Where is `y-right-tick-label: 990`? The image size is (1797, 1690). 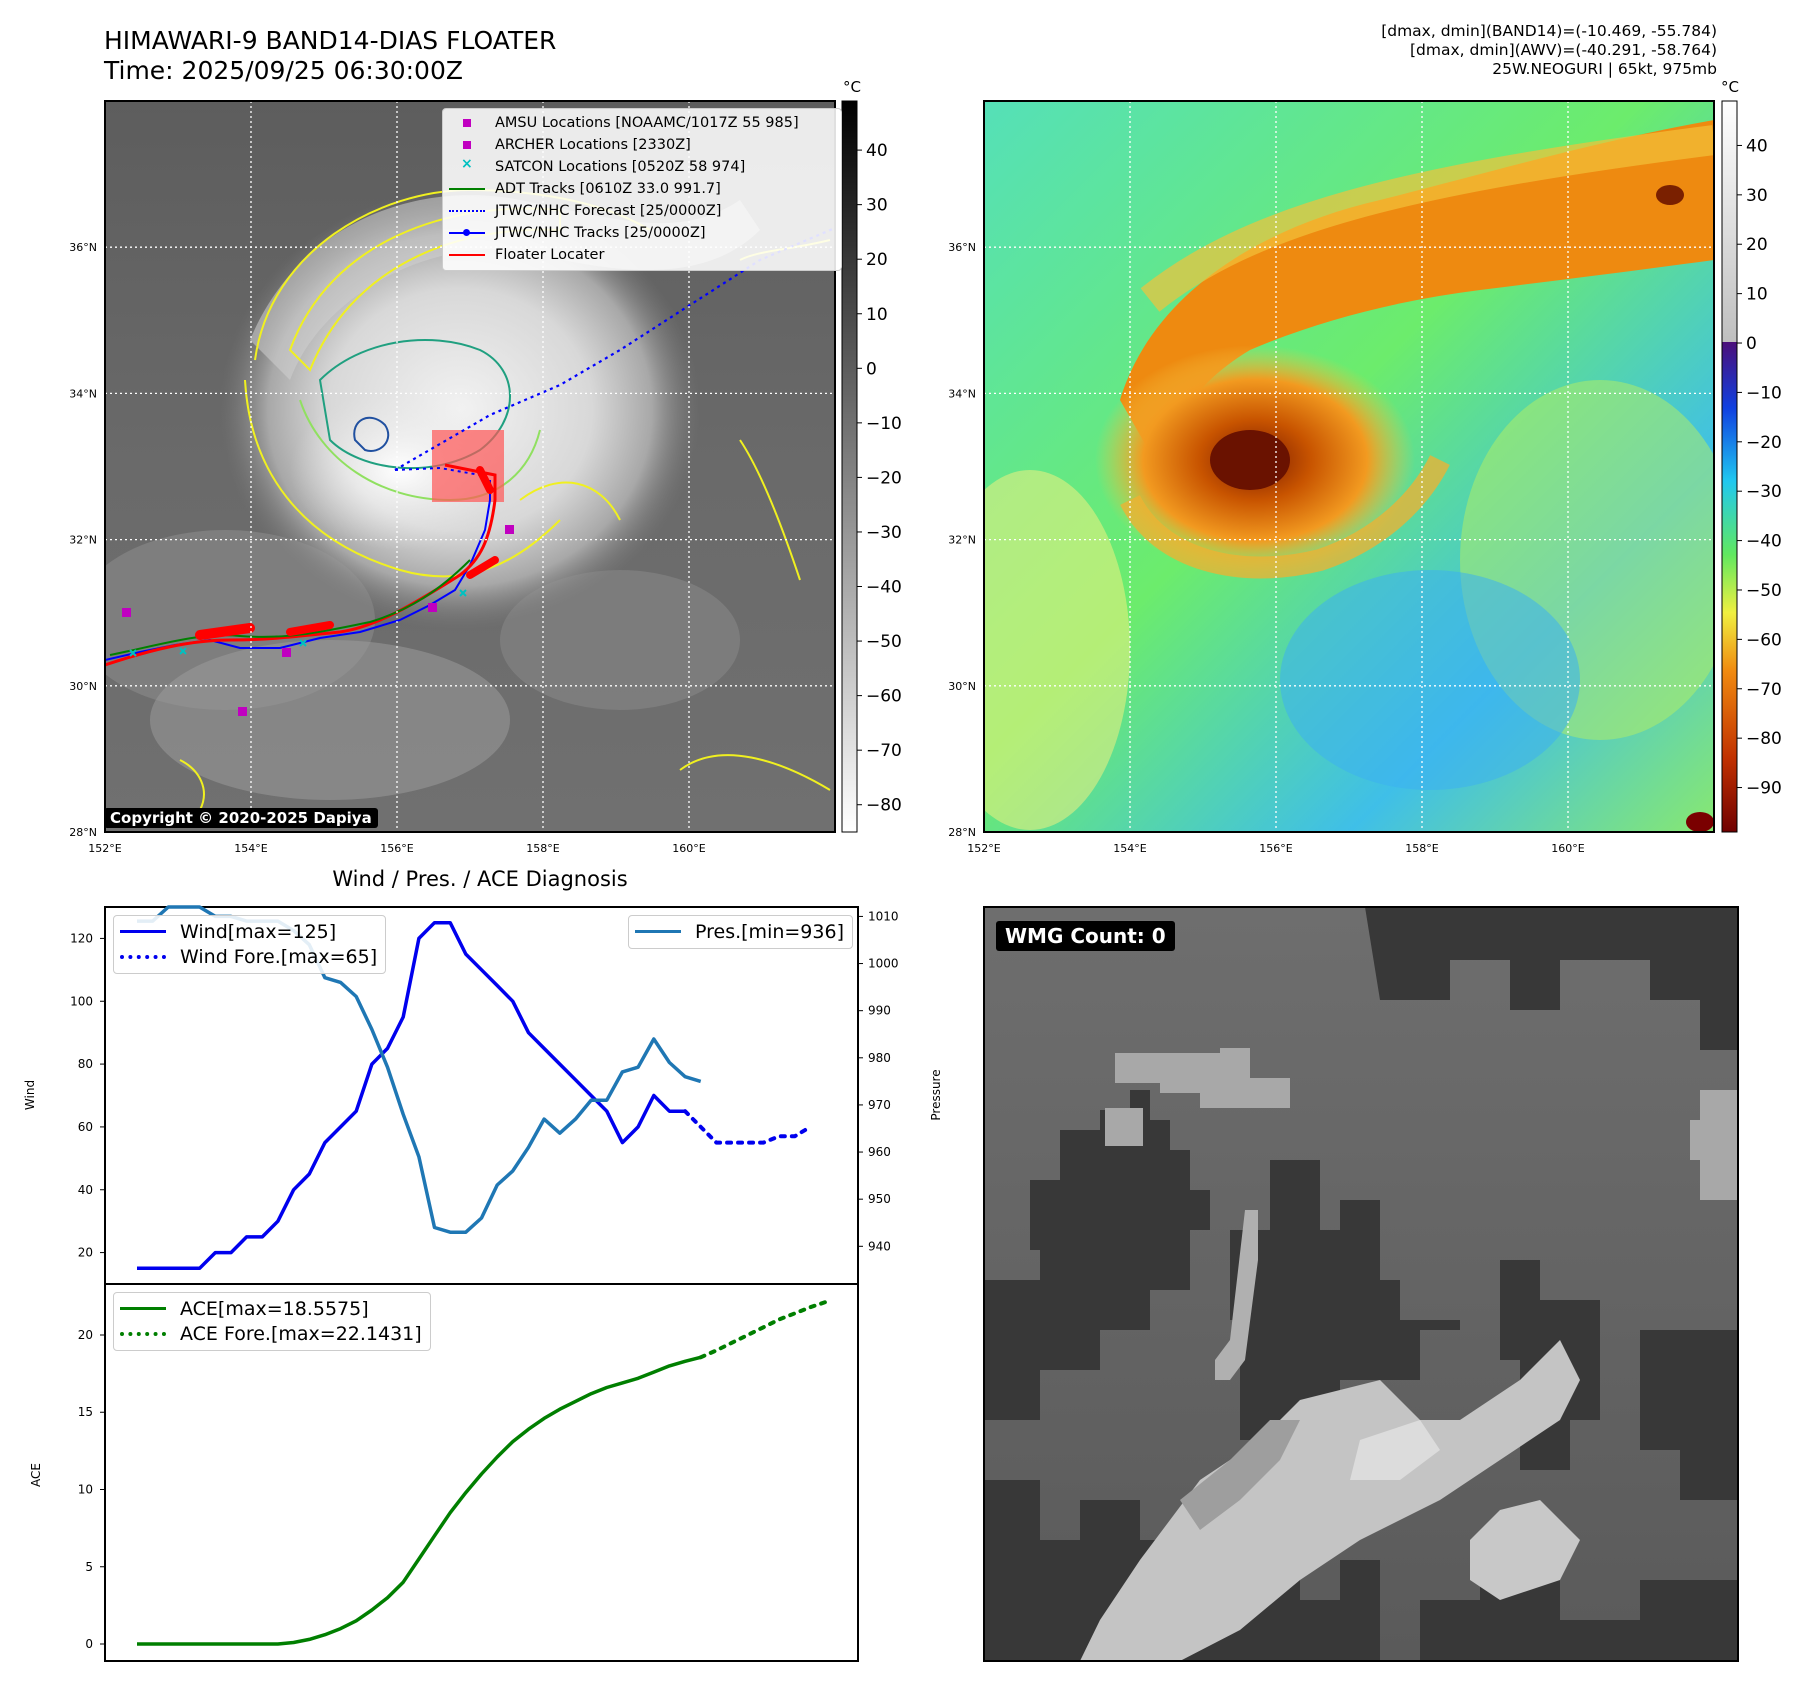 y-right-tick-label: 990 is located at coordinates (879, 1011).